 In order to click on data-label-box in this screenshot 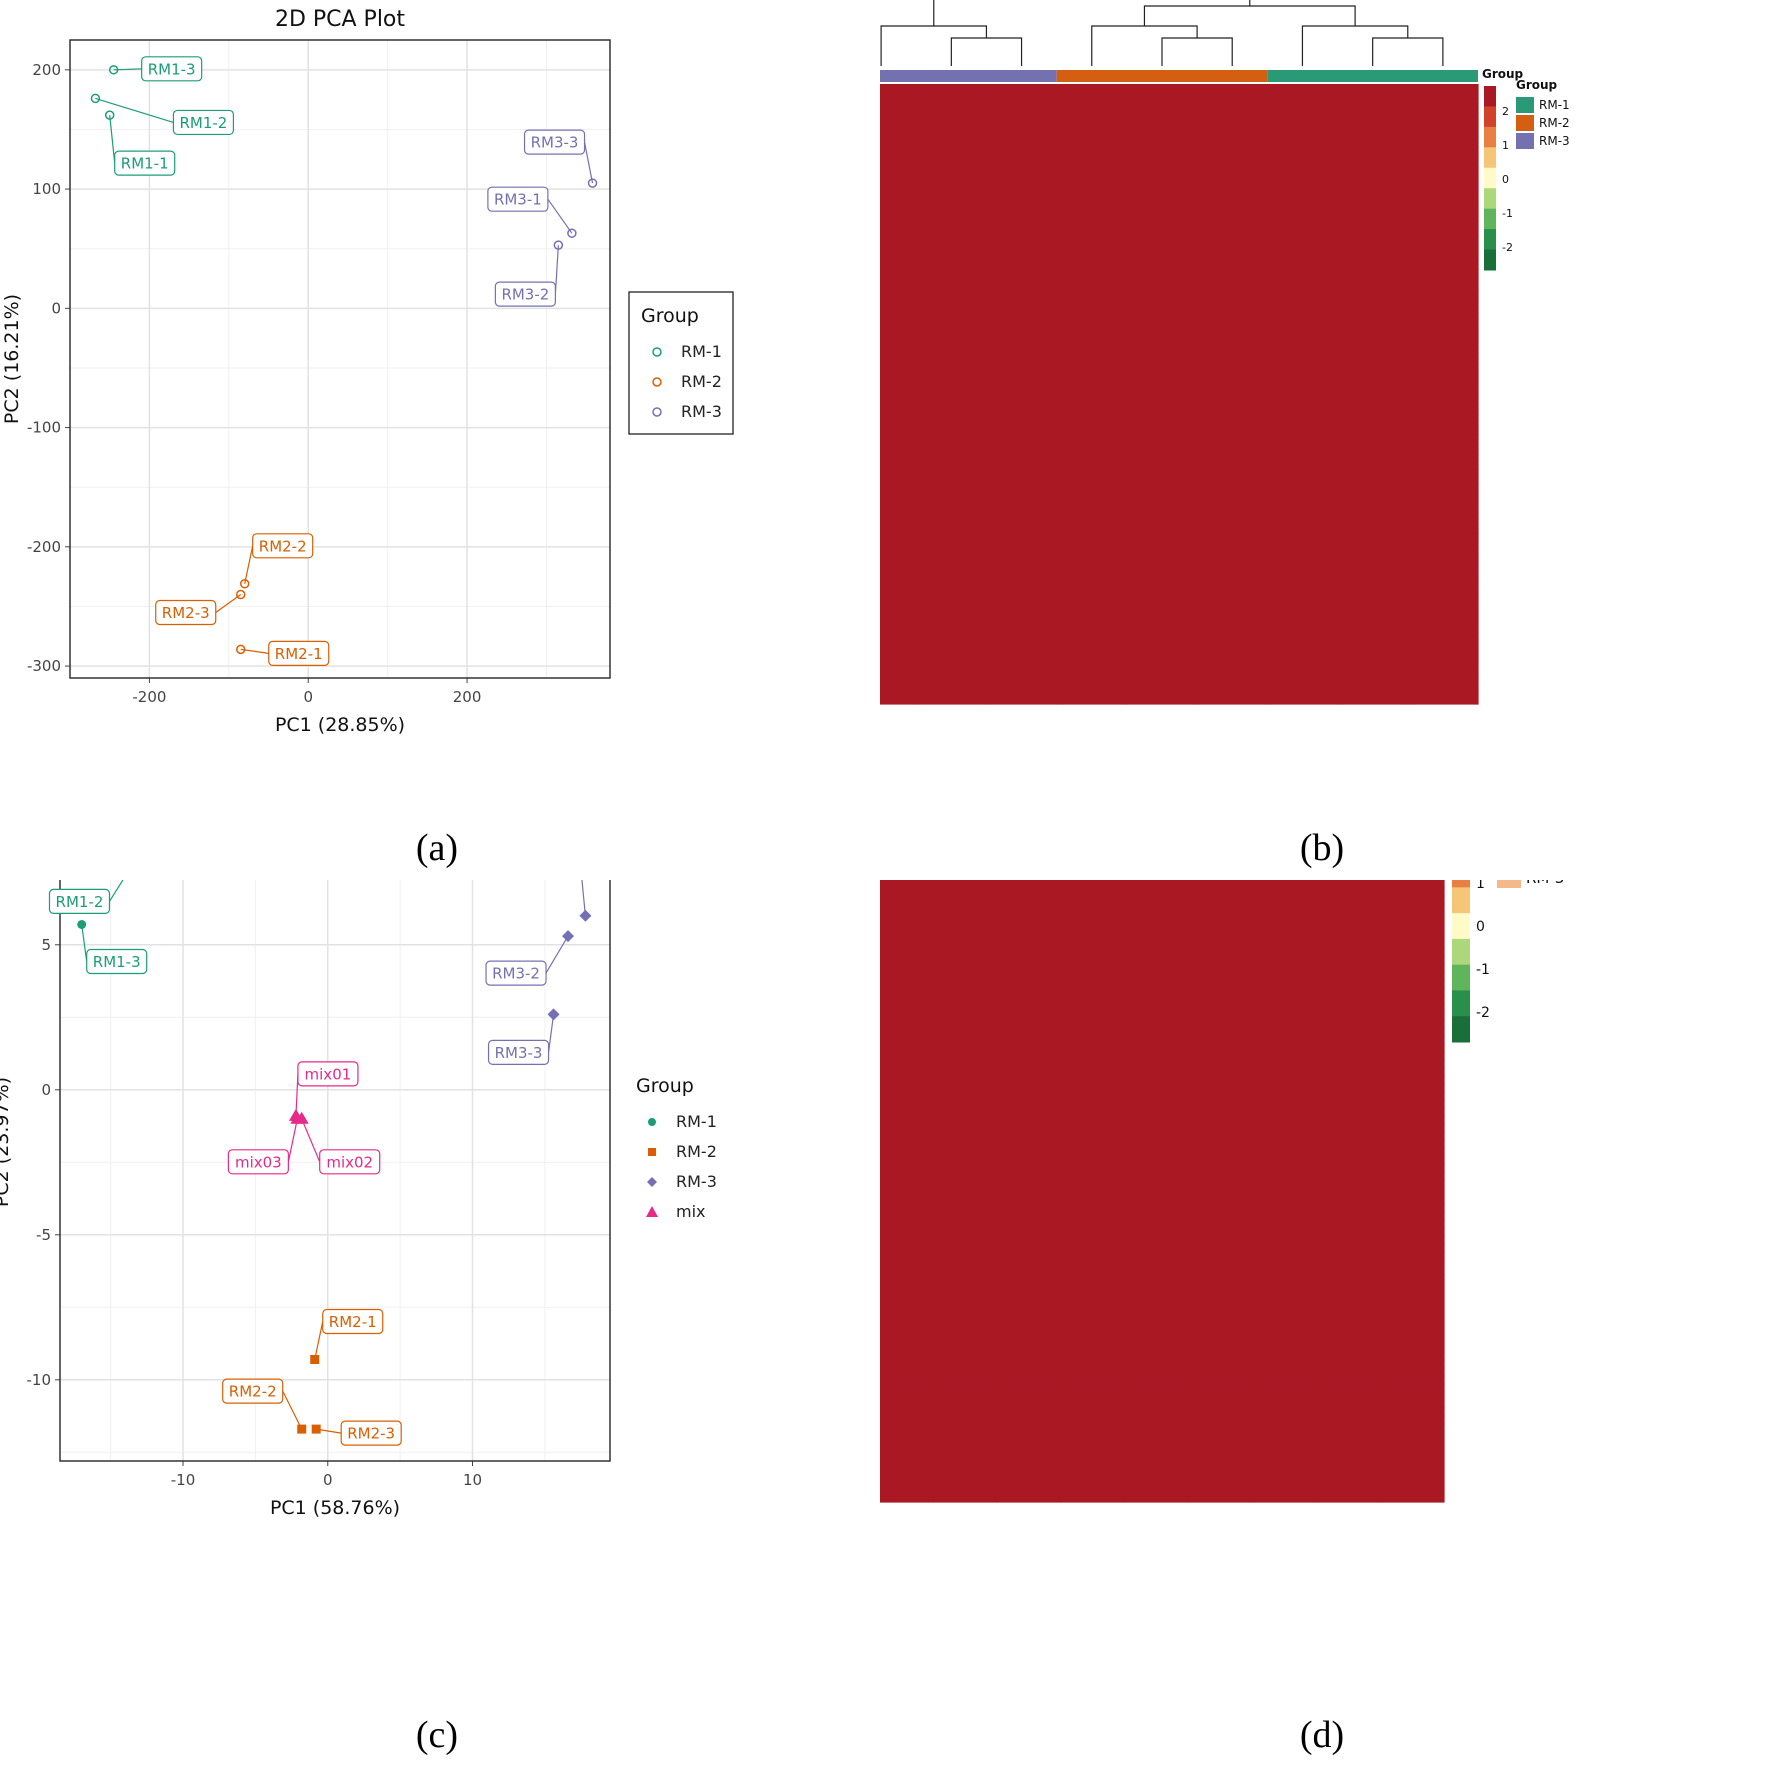, I will do `click(299, 653)`.